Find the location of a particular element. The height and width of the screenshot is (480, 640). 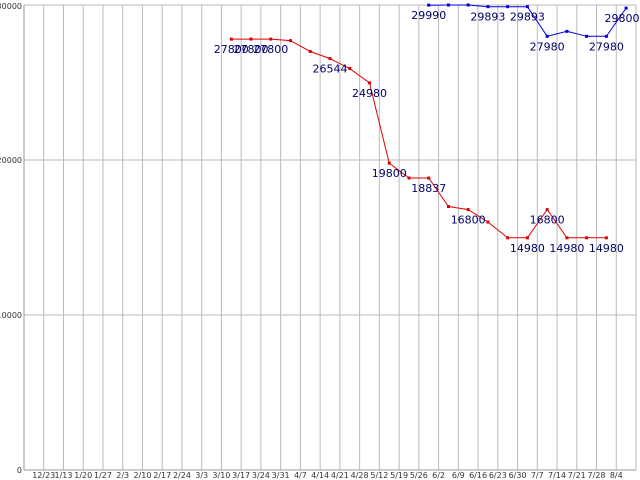

x-tick-label: 7/7 is located at coordinates (537, 475).